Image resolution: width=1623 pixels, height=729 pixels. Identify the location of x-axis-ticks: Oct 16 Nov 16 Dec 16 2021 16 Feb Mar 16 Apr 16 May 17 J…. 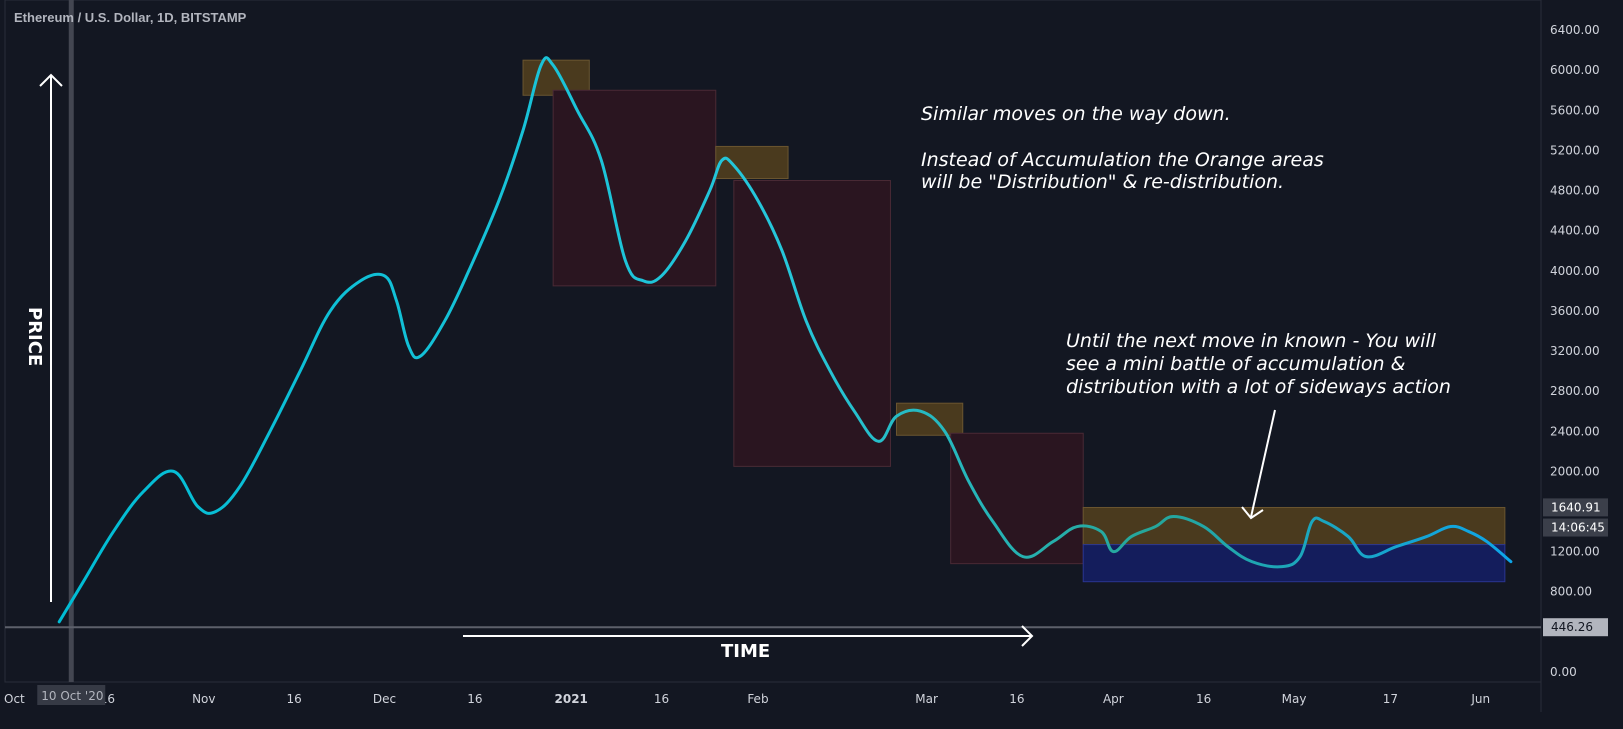
(747, 699).